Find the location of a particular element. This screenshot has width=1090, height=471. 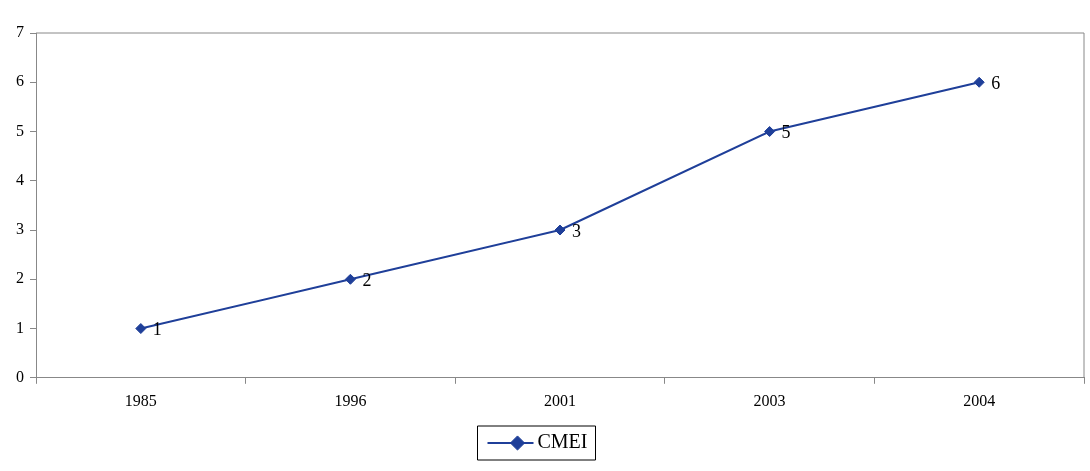

data-label: 2 is located at coordinates (367, 280).